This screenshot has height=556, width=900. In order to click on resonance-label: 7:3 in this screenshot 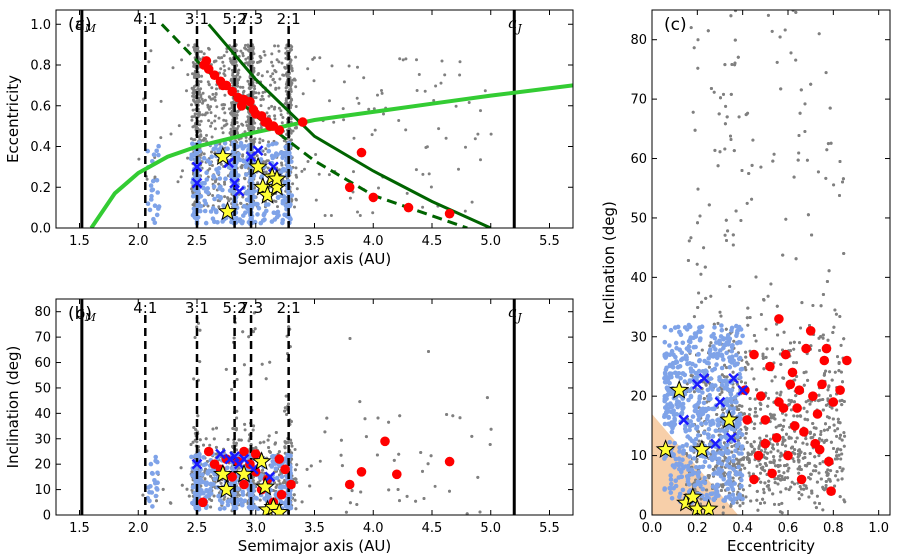, I will do `click(251, 308)`.